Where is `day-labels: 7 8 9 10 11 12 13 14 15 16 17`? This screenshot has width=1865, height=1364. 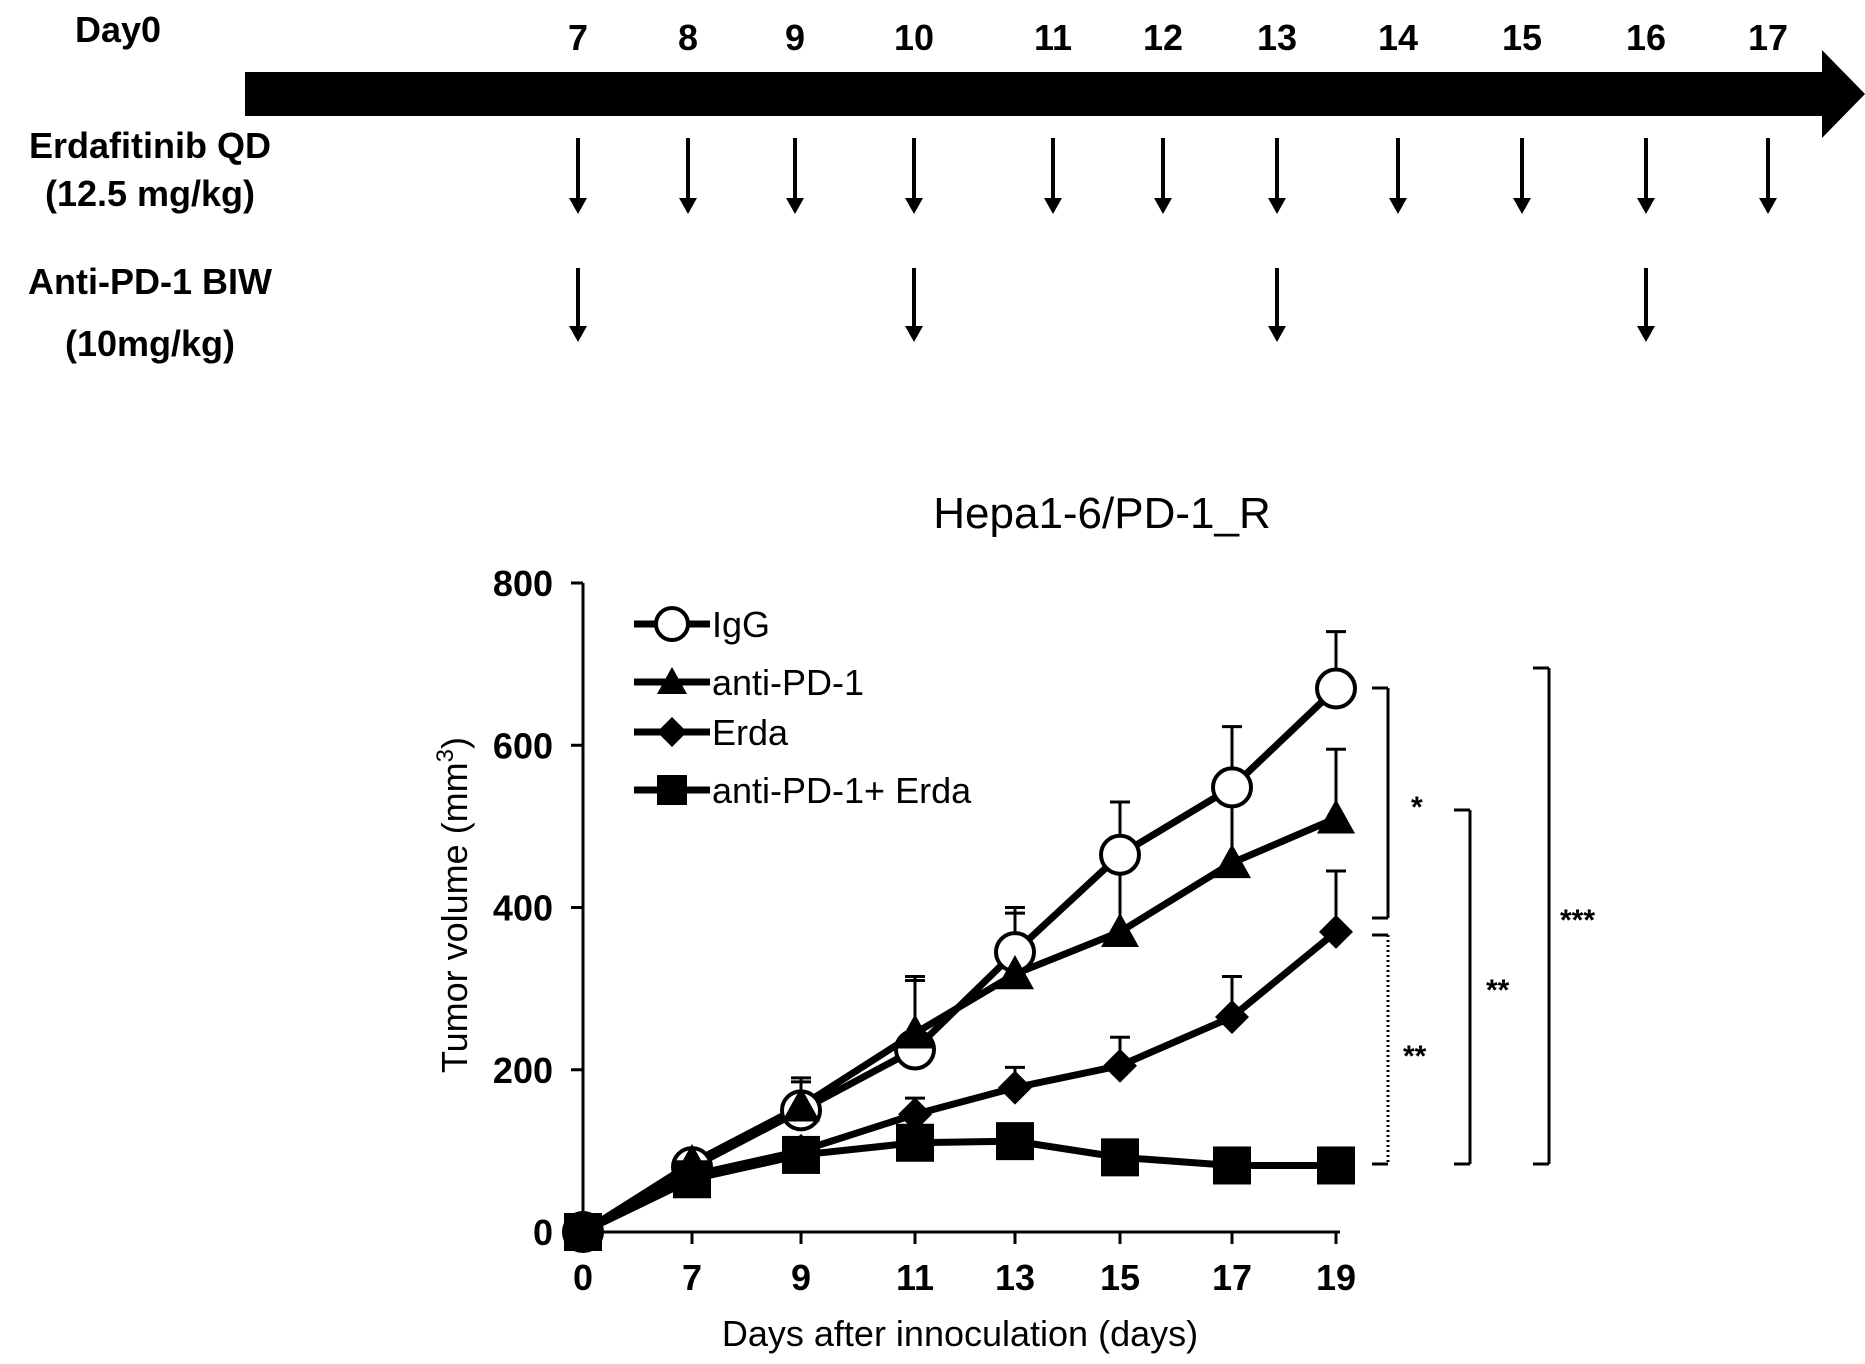
day-labels: 7 8 9 10 11 12 13 14 15 16 17 is located at coordinates (1178, 37).